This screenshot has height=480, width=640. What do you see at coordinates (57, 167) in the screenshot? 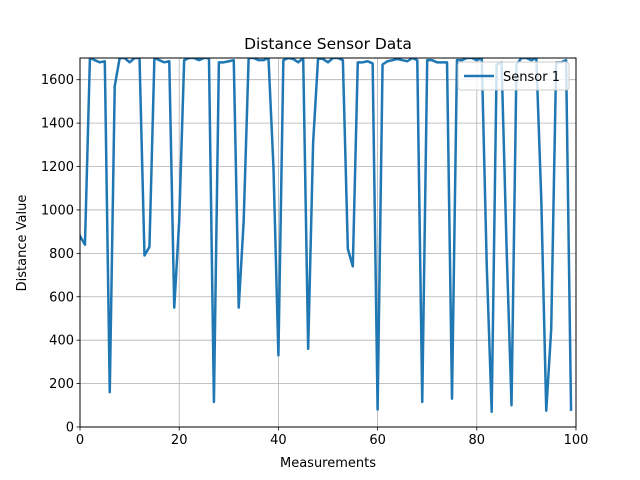
I see `y-tick-label: 1200` at bounding box center [57, 167].